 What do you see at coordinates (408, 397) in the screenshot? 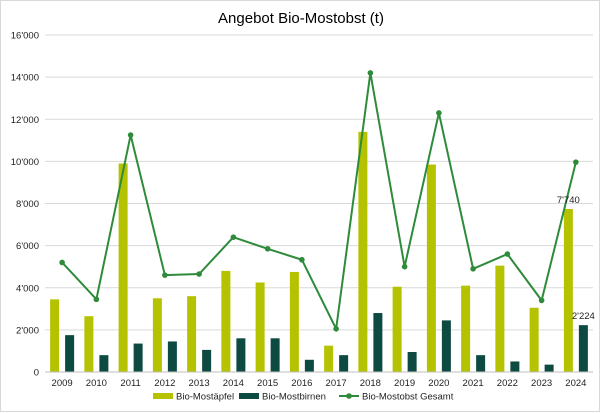
I see `legend-label: Bio-Mostobst Gesamt` at bounding box center [408, 397].